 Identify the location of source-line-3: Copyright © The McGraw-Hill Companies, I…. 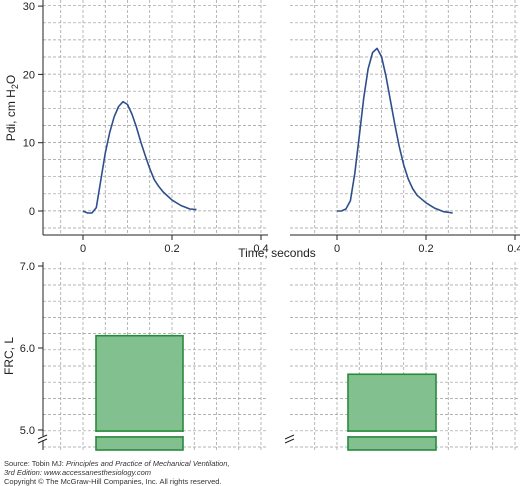
(113, 481).